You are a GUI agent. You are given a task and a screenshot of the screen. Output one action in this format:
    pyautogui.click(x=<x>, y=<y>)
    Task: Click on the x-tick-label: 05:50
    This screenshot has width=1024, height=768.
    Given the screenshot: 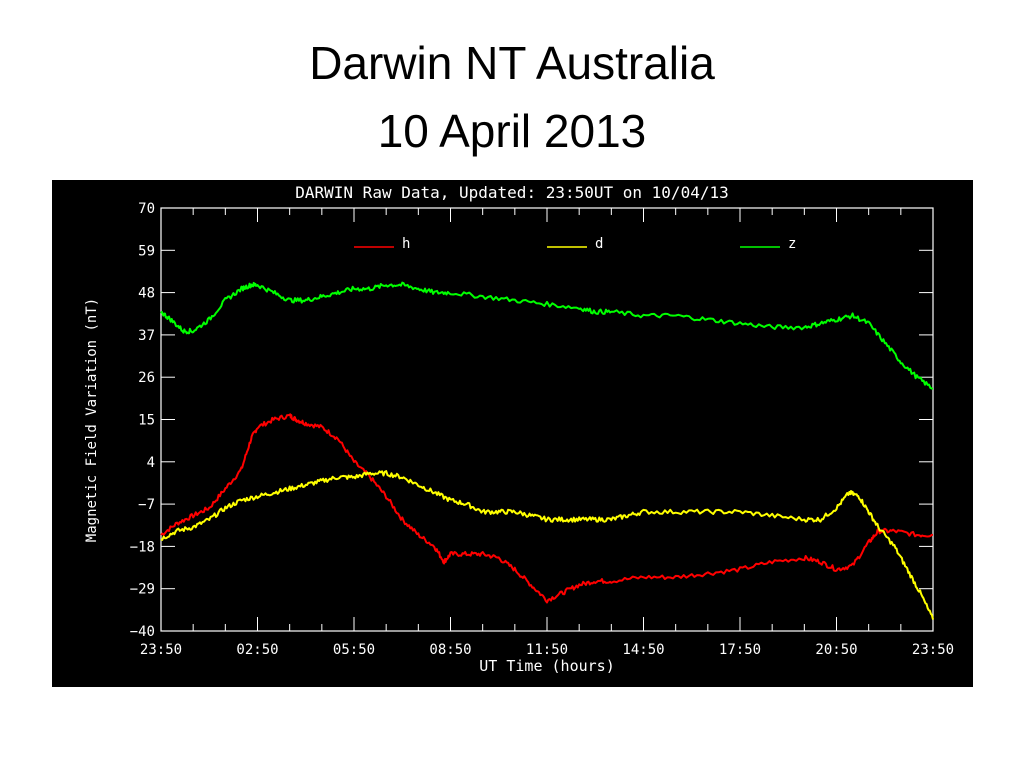 What is the action you would take?
    pyautogui.click(x=354, y=650)
    